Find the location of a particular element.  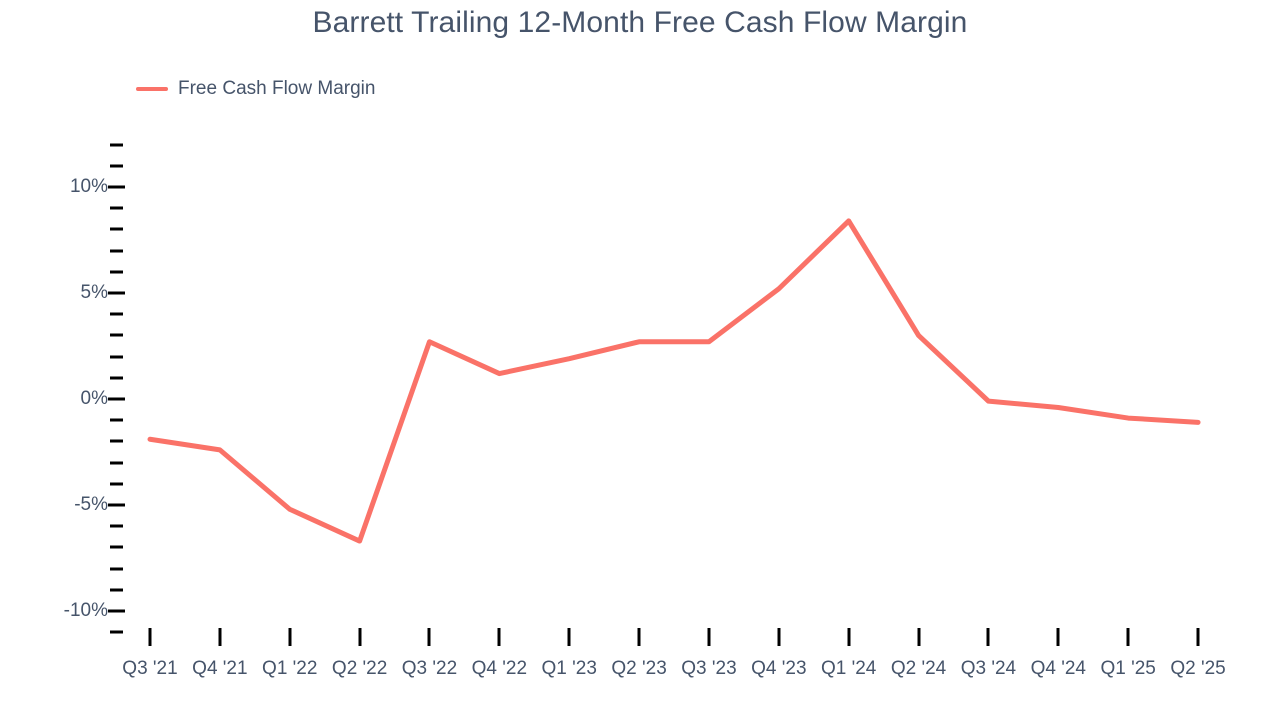

y-axis-tick-label: -10% is located at coordinates (85, 610).